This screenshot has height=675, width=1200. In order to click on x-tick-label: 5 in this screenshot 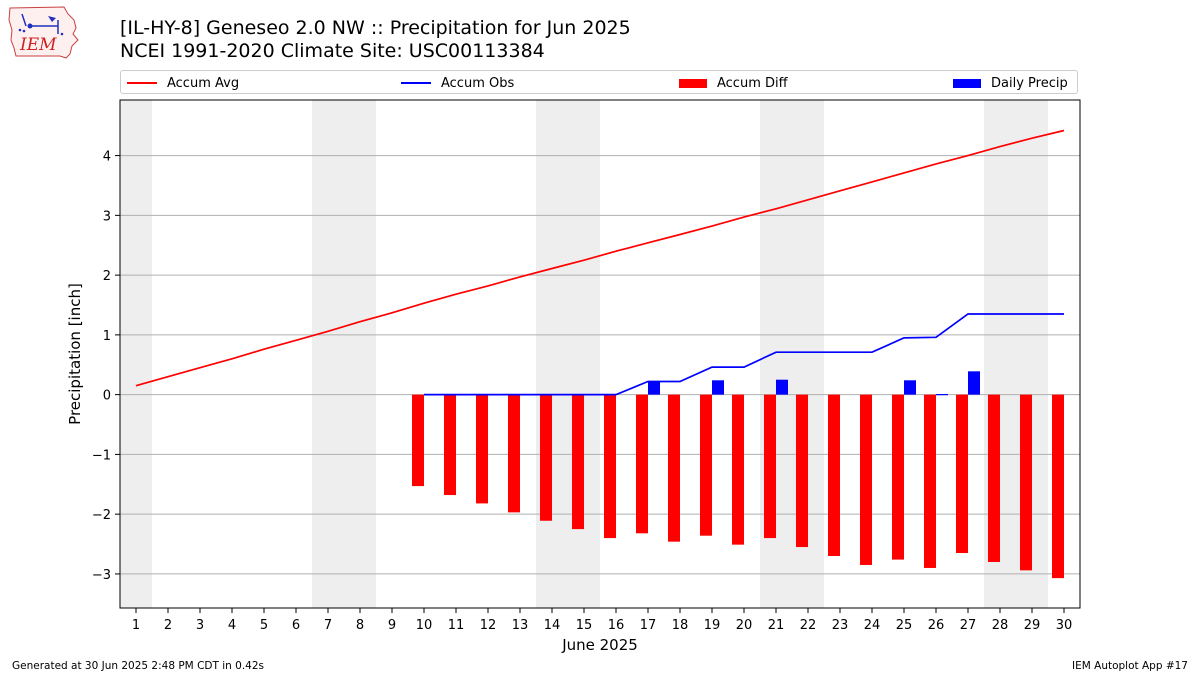, I will do `click(264, 625)`.